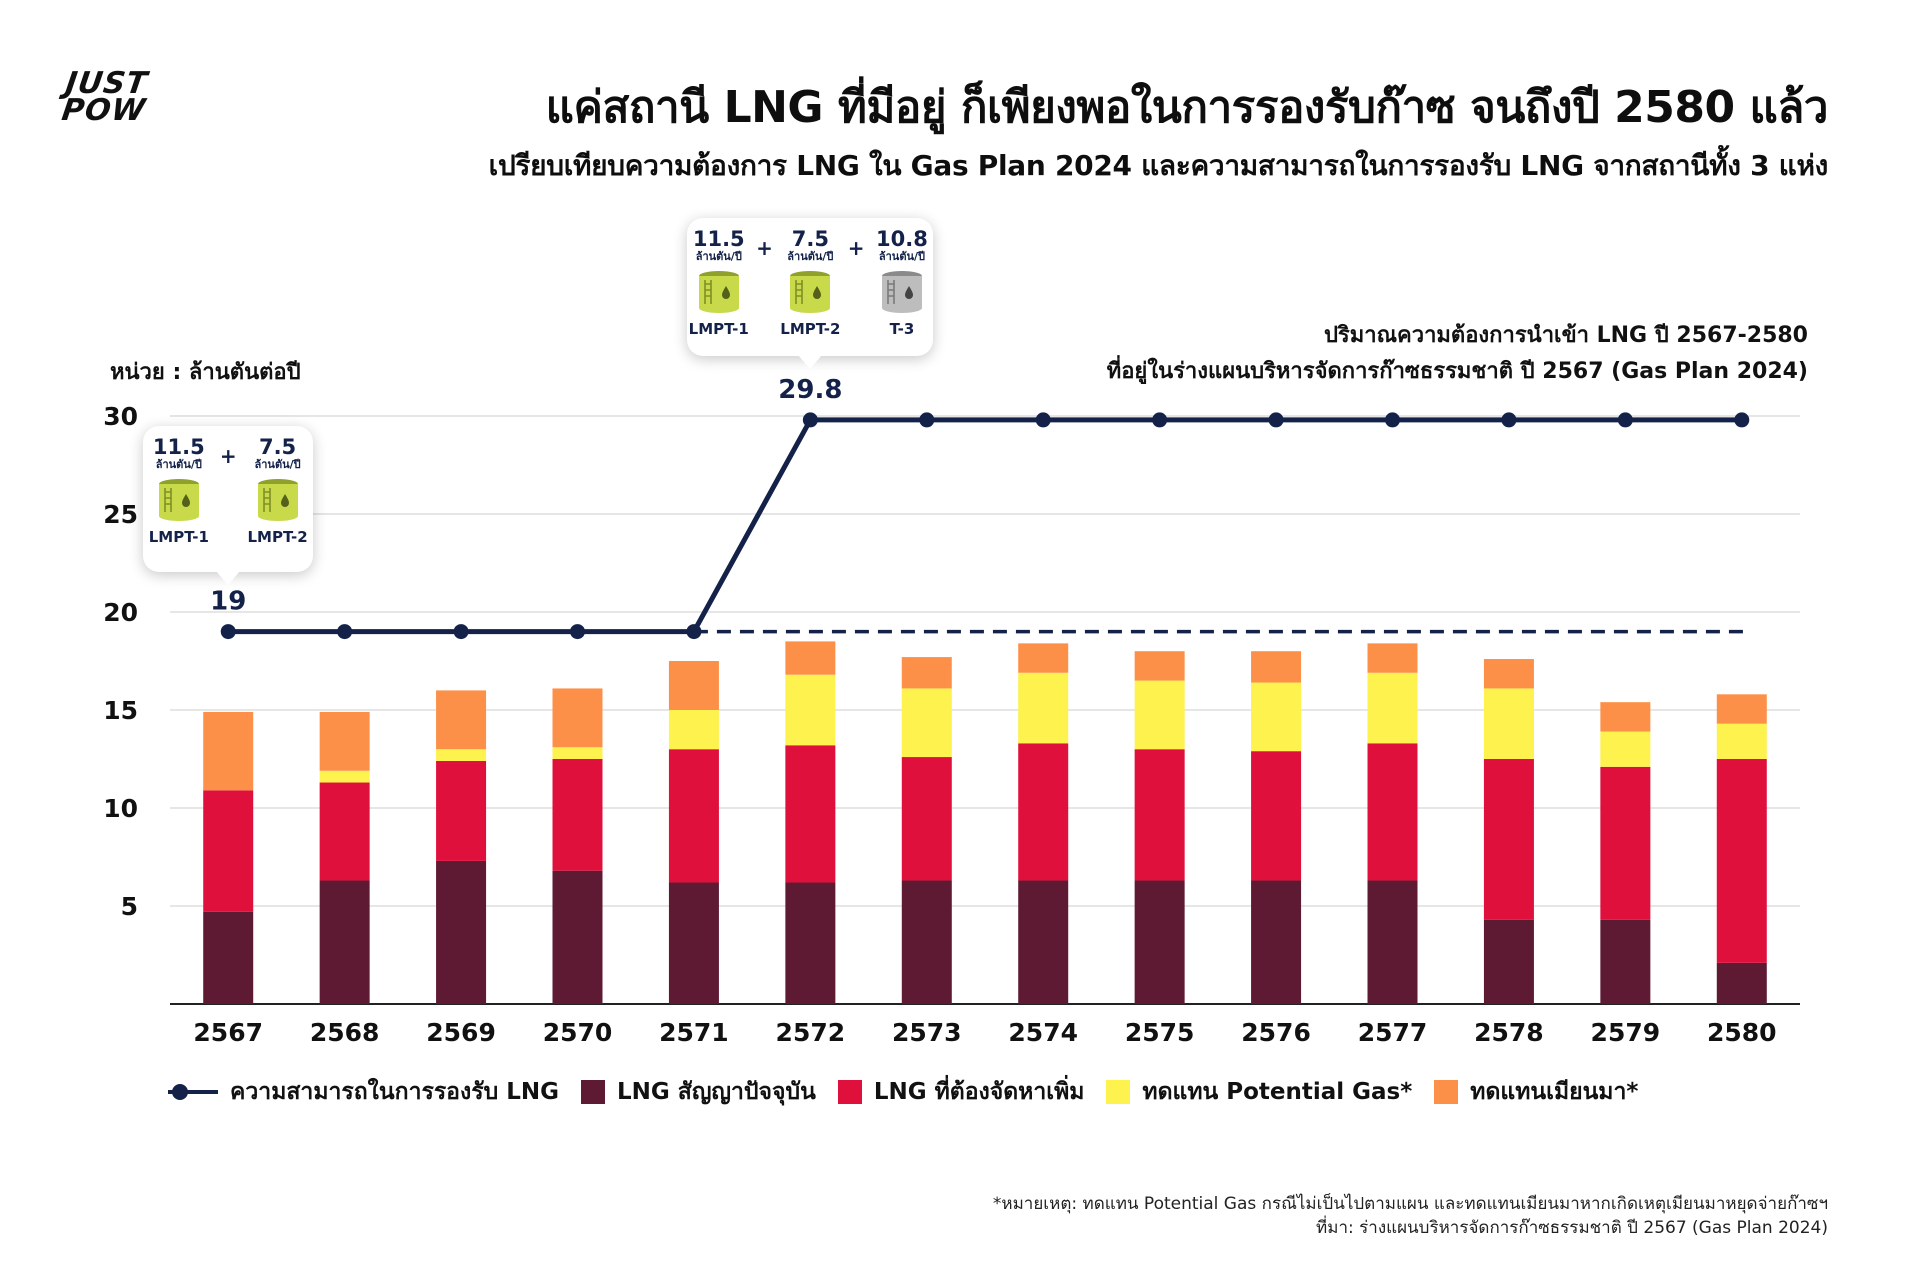  I want to click on x-tick-label: 2578, so click(1509, 1032).